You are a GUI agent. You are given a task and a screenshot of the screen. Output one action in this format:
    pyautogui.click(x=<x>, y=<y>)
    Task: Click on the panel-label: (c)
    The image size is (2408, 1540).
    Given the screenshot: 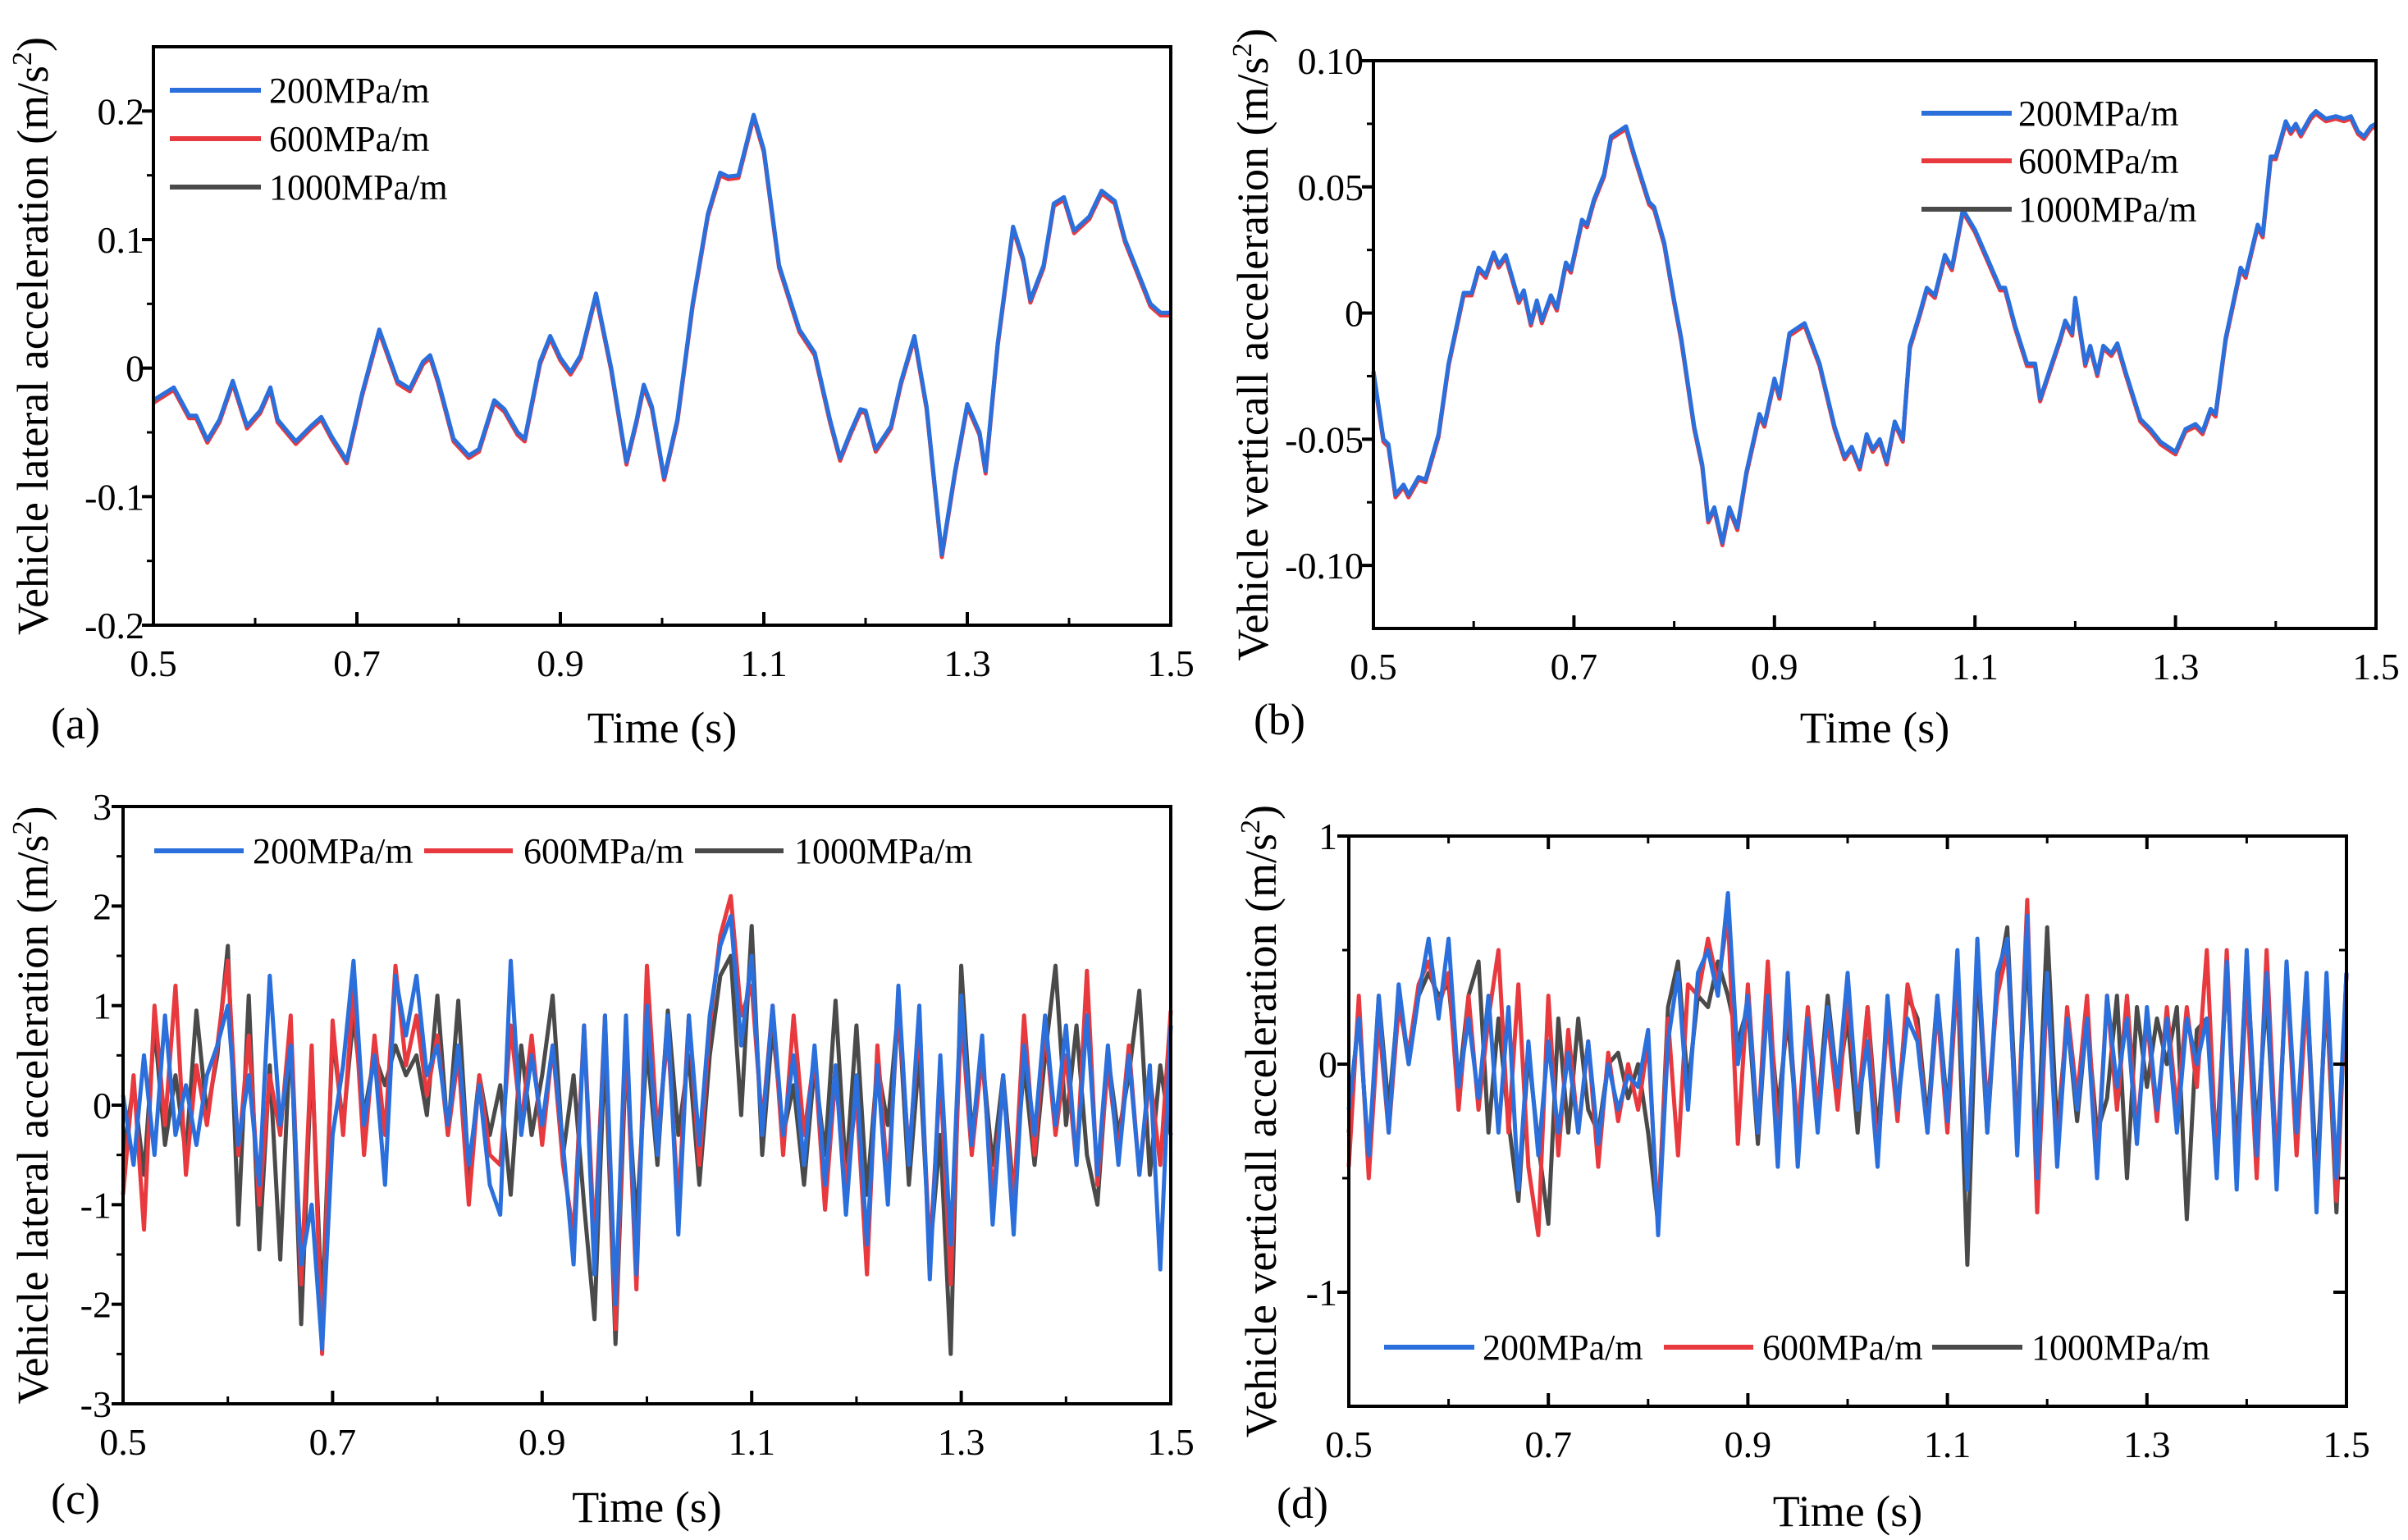 What is the action you would take?
    pyautogui.click(x=75, y=1499)
    